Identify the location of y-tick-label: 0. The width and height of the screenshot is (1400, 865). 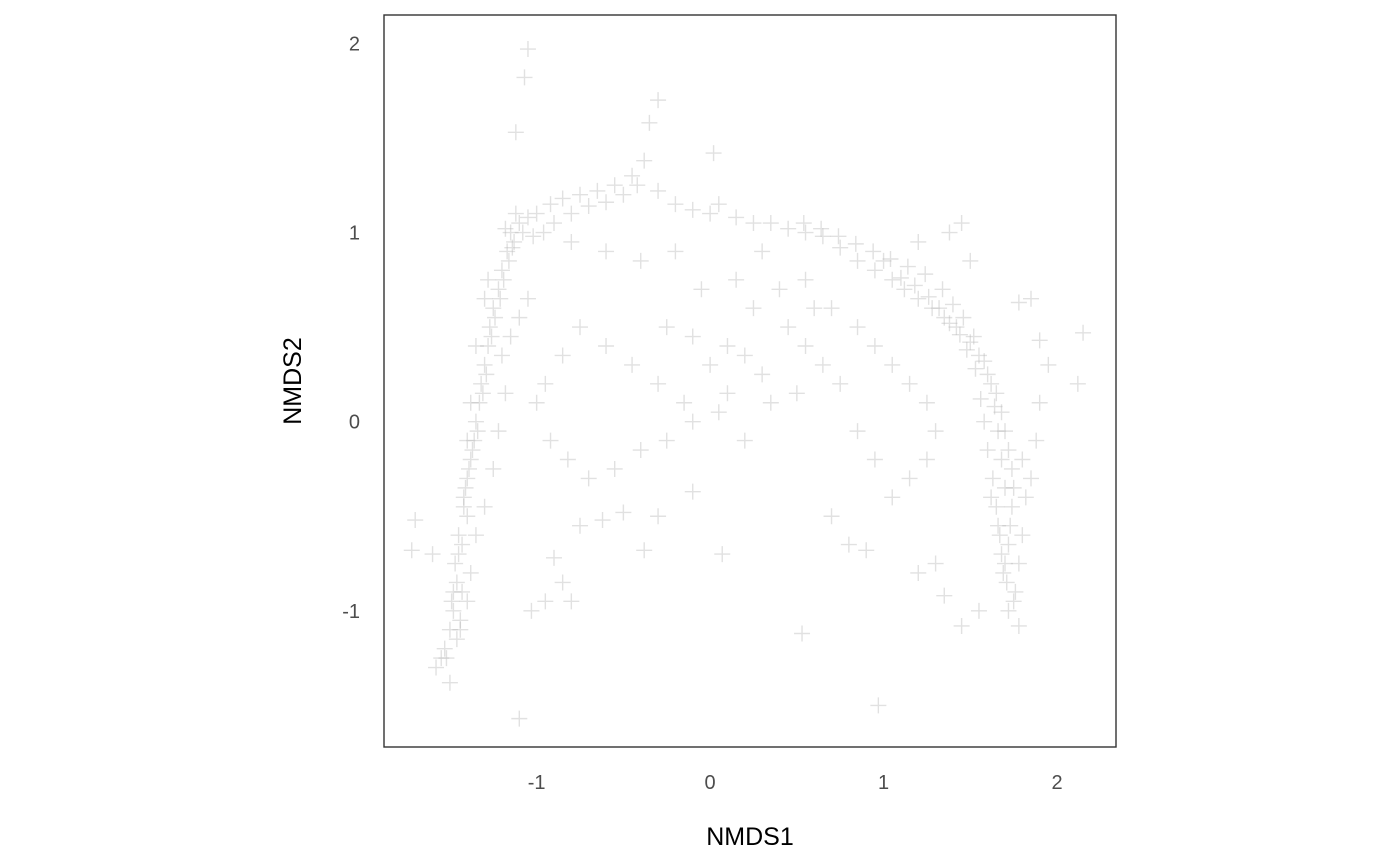
(354, 423).